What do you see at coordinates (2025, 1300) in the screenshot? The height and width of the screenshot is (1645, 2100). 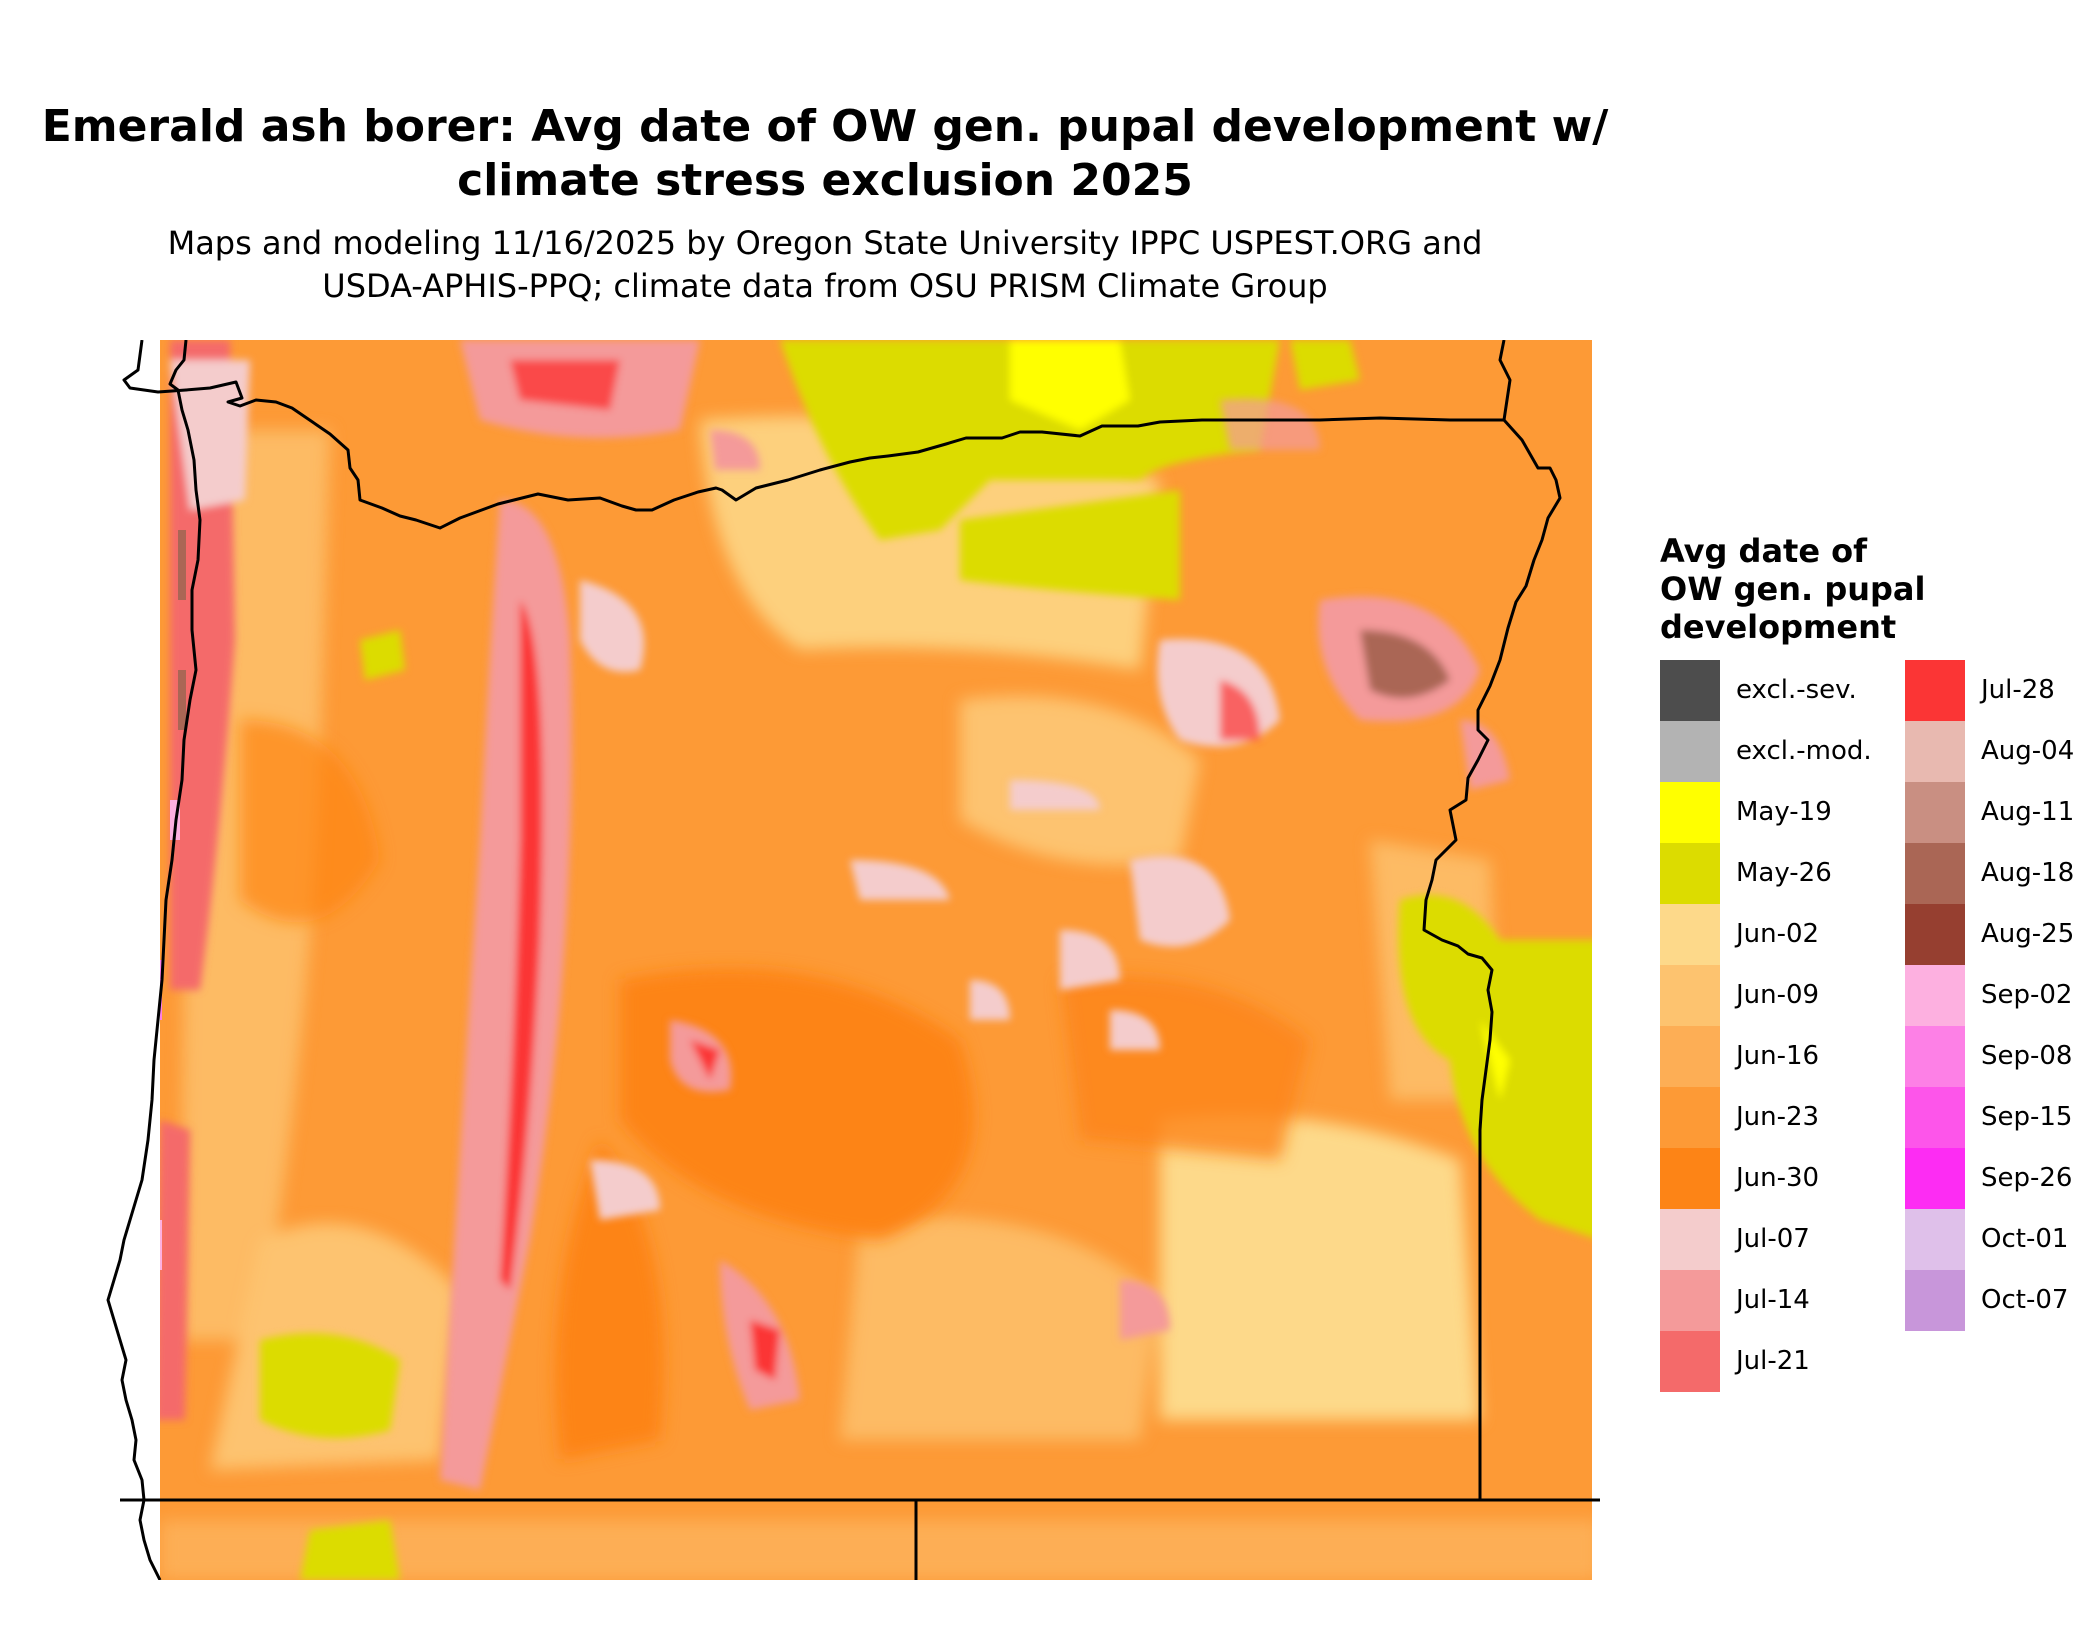 I see `legend-label: Oct-07` at bounding box center [2025, 1300].